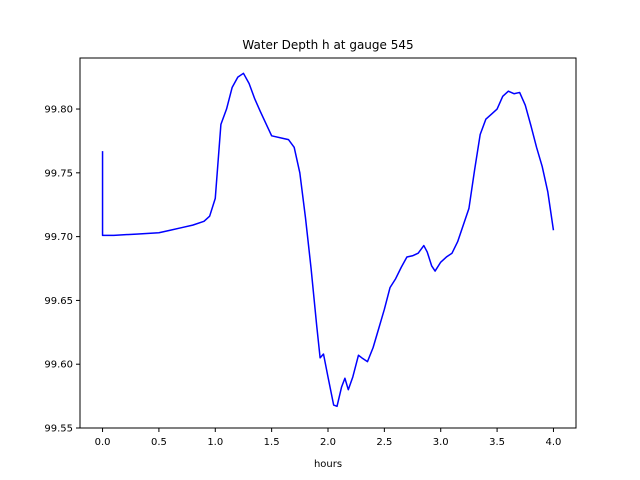  I want to click on x-tick-label: 0.5, so click(159, 442).